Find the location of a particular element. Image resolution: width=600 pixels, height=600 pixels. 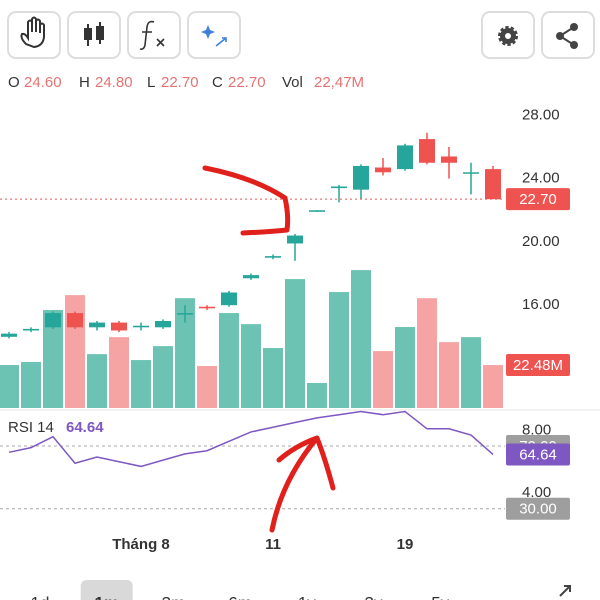

gear-hole is located at coordinates (508, 36).